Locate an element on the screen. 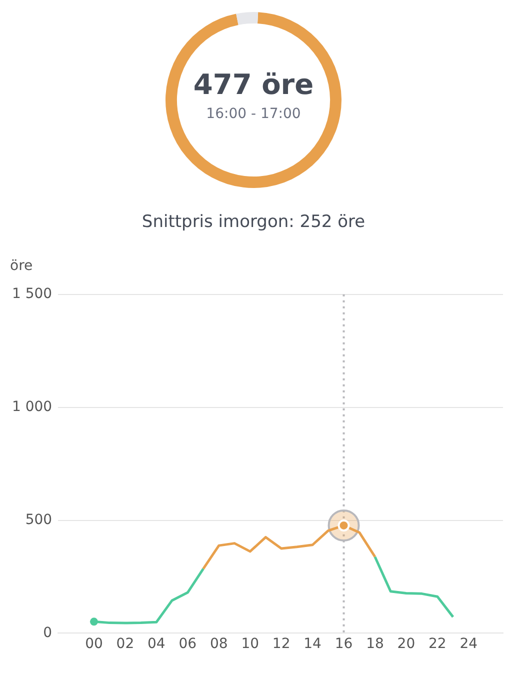  x-tick-label: 14 is located at coordinates (313, 644).